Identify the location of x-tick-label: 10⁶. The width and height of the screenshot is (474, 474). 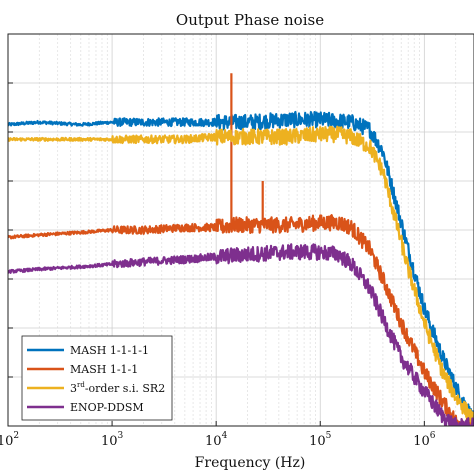
(424, 440).